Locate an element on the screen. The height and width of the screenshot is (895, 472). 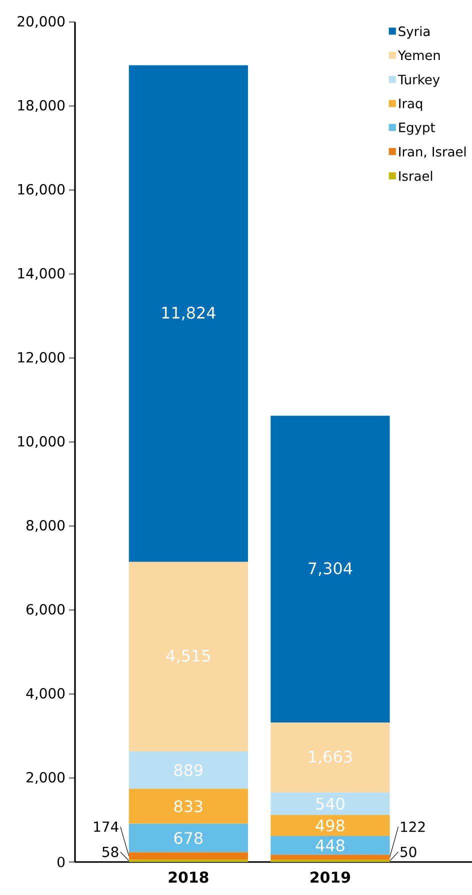
y-tick-label: 2,000 is located at coordinates (45, 778).